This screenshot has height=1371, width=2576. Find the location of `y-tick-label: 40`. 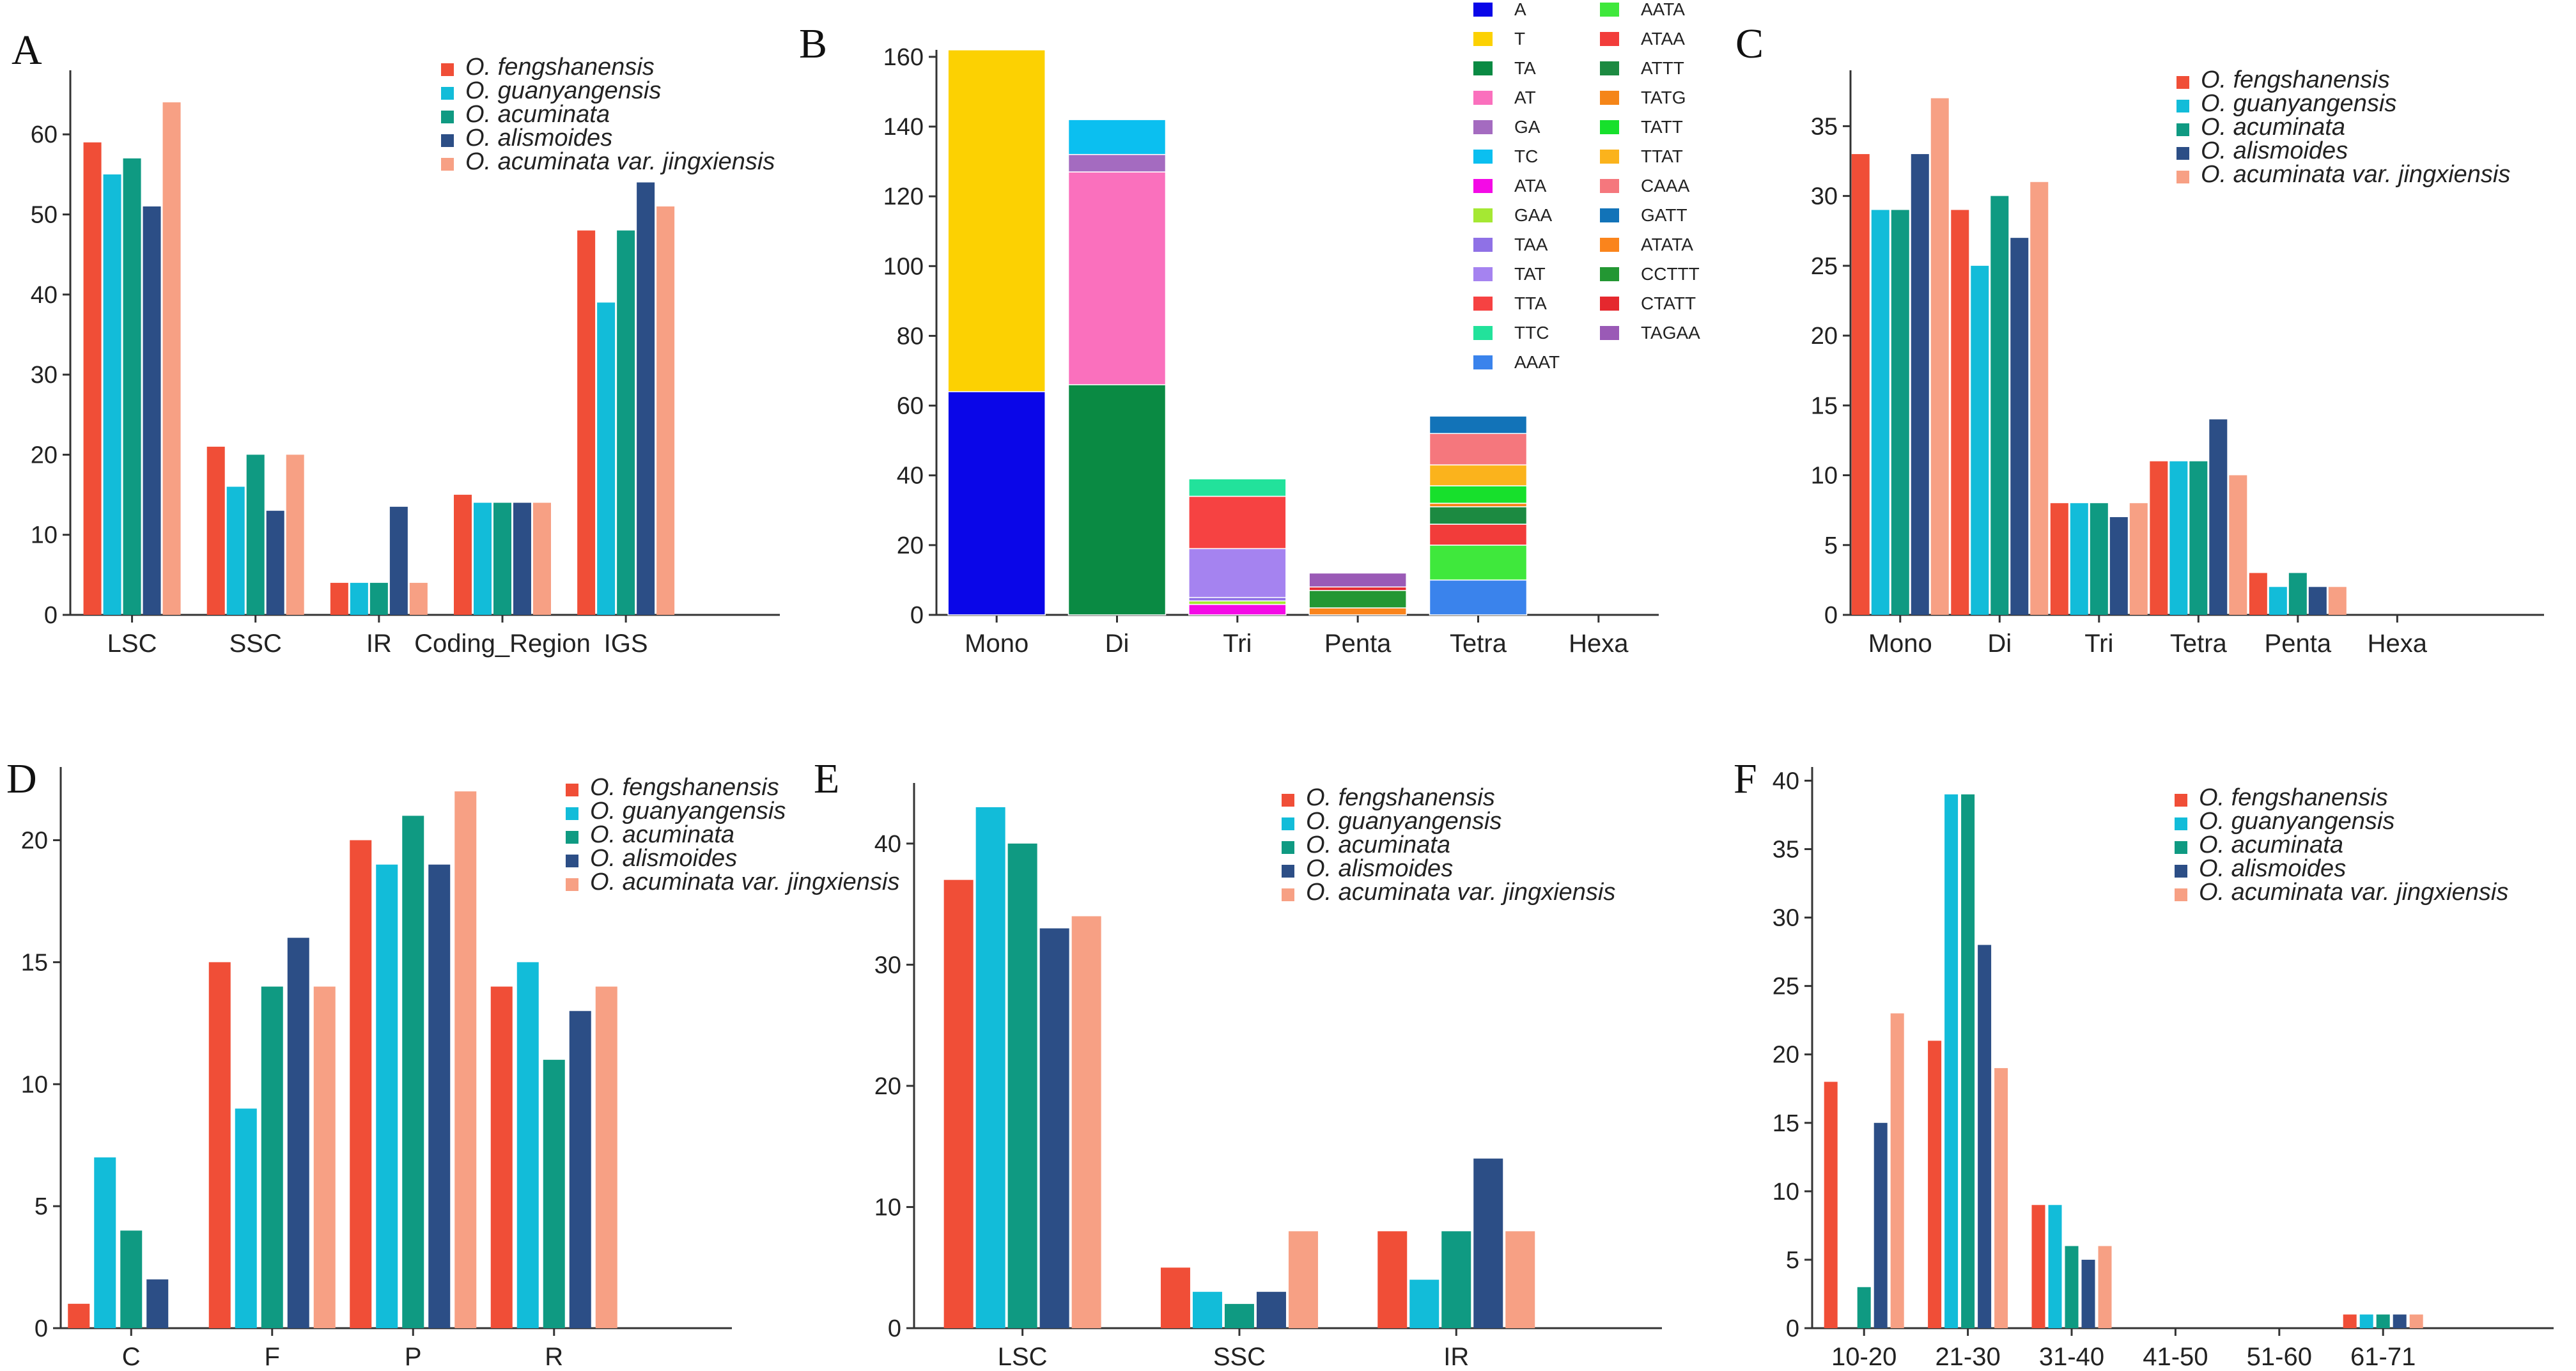

y-tick-label: 40 is located at coordinates (910, 476).